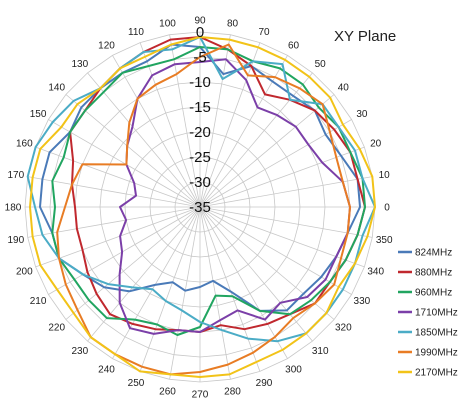  What do you see at coordinates (362, 301) in the screenshot?
I see `angle-tick-label: 330` at bounding box center [362, 301].